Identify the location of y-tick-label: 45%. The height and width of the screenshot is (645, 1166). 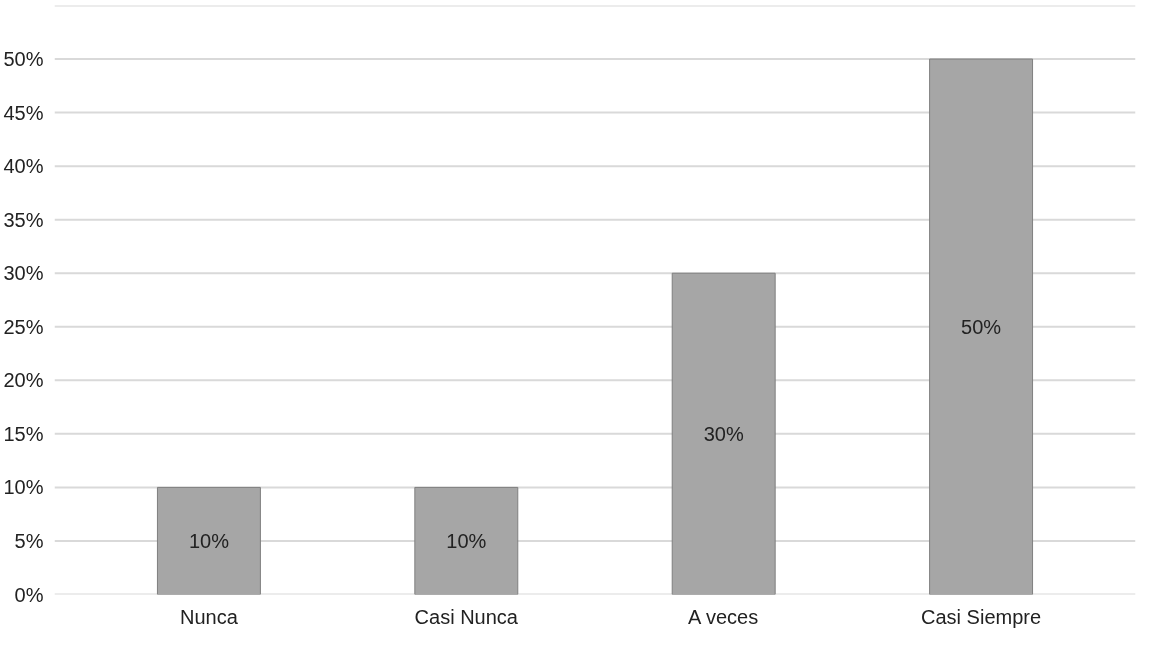
(23, 112).